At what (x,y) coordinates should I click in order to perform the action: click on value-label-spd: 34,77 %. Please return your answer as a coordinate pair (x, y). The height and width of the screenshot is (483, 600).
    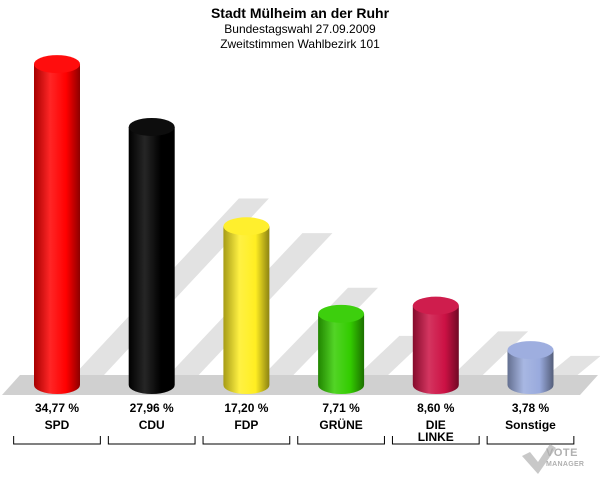
    Looking at the image, I should click on (57, 408).